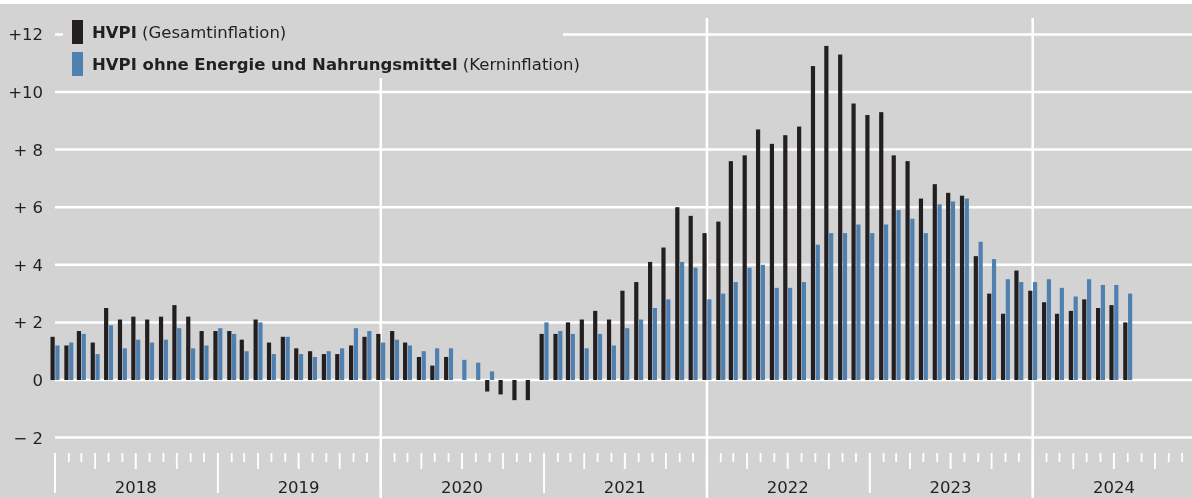  Describe the element at coordinates (25, 35) in the screenshot. I see `y-tick-label: +12` at that location.